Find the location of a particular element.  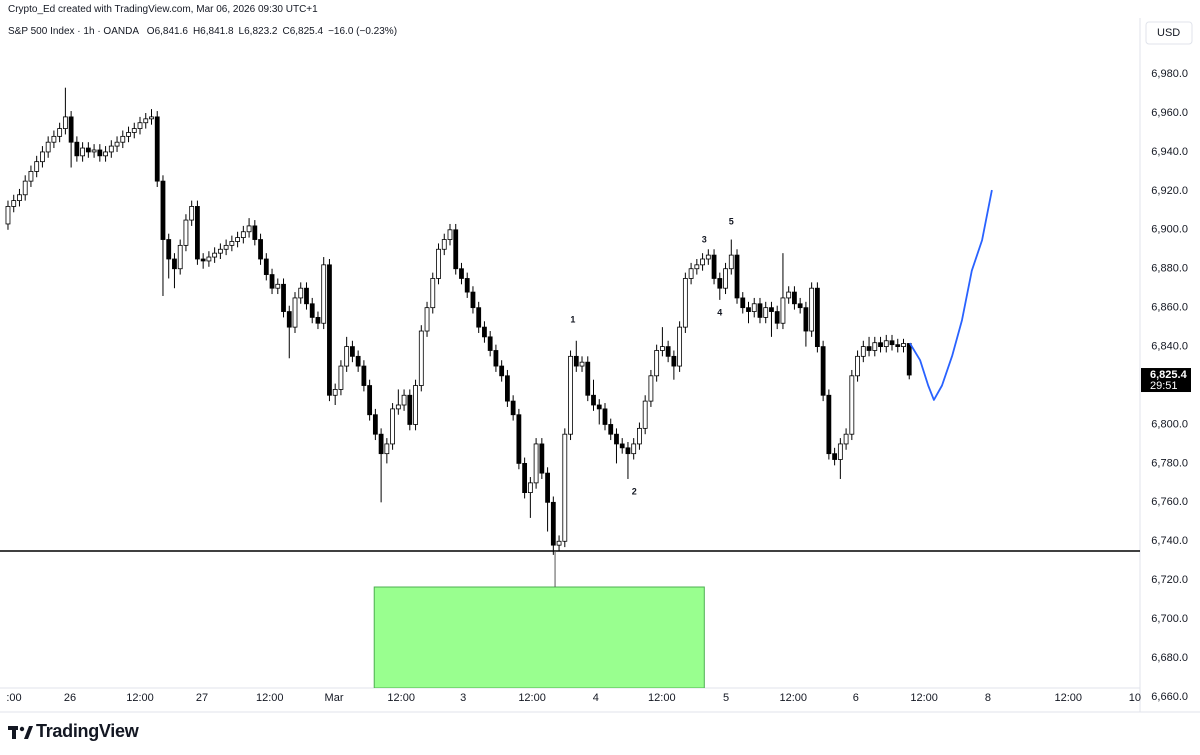

ohlc-key: H is located at coordinates (196, 31).